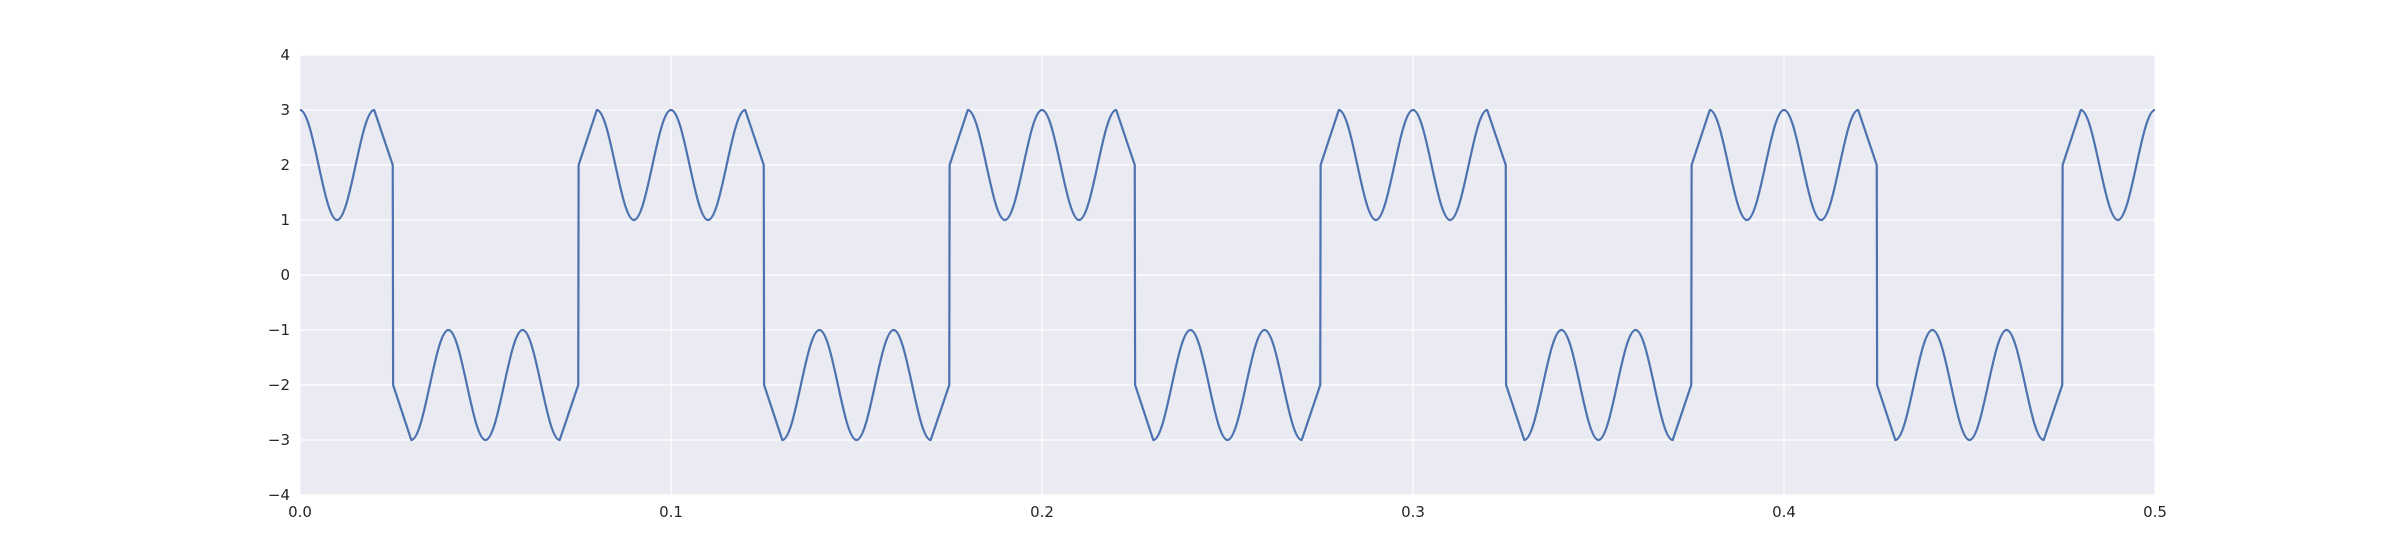  Describe the element at coordinates (285, 275) in the screenshot. I see `y-tick-label: 0` at that location.